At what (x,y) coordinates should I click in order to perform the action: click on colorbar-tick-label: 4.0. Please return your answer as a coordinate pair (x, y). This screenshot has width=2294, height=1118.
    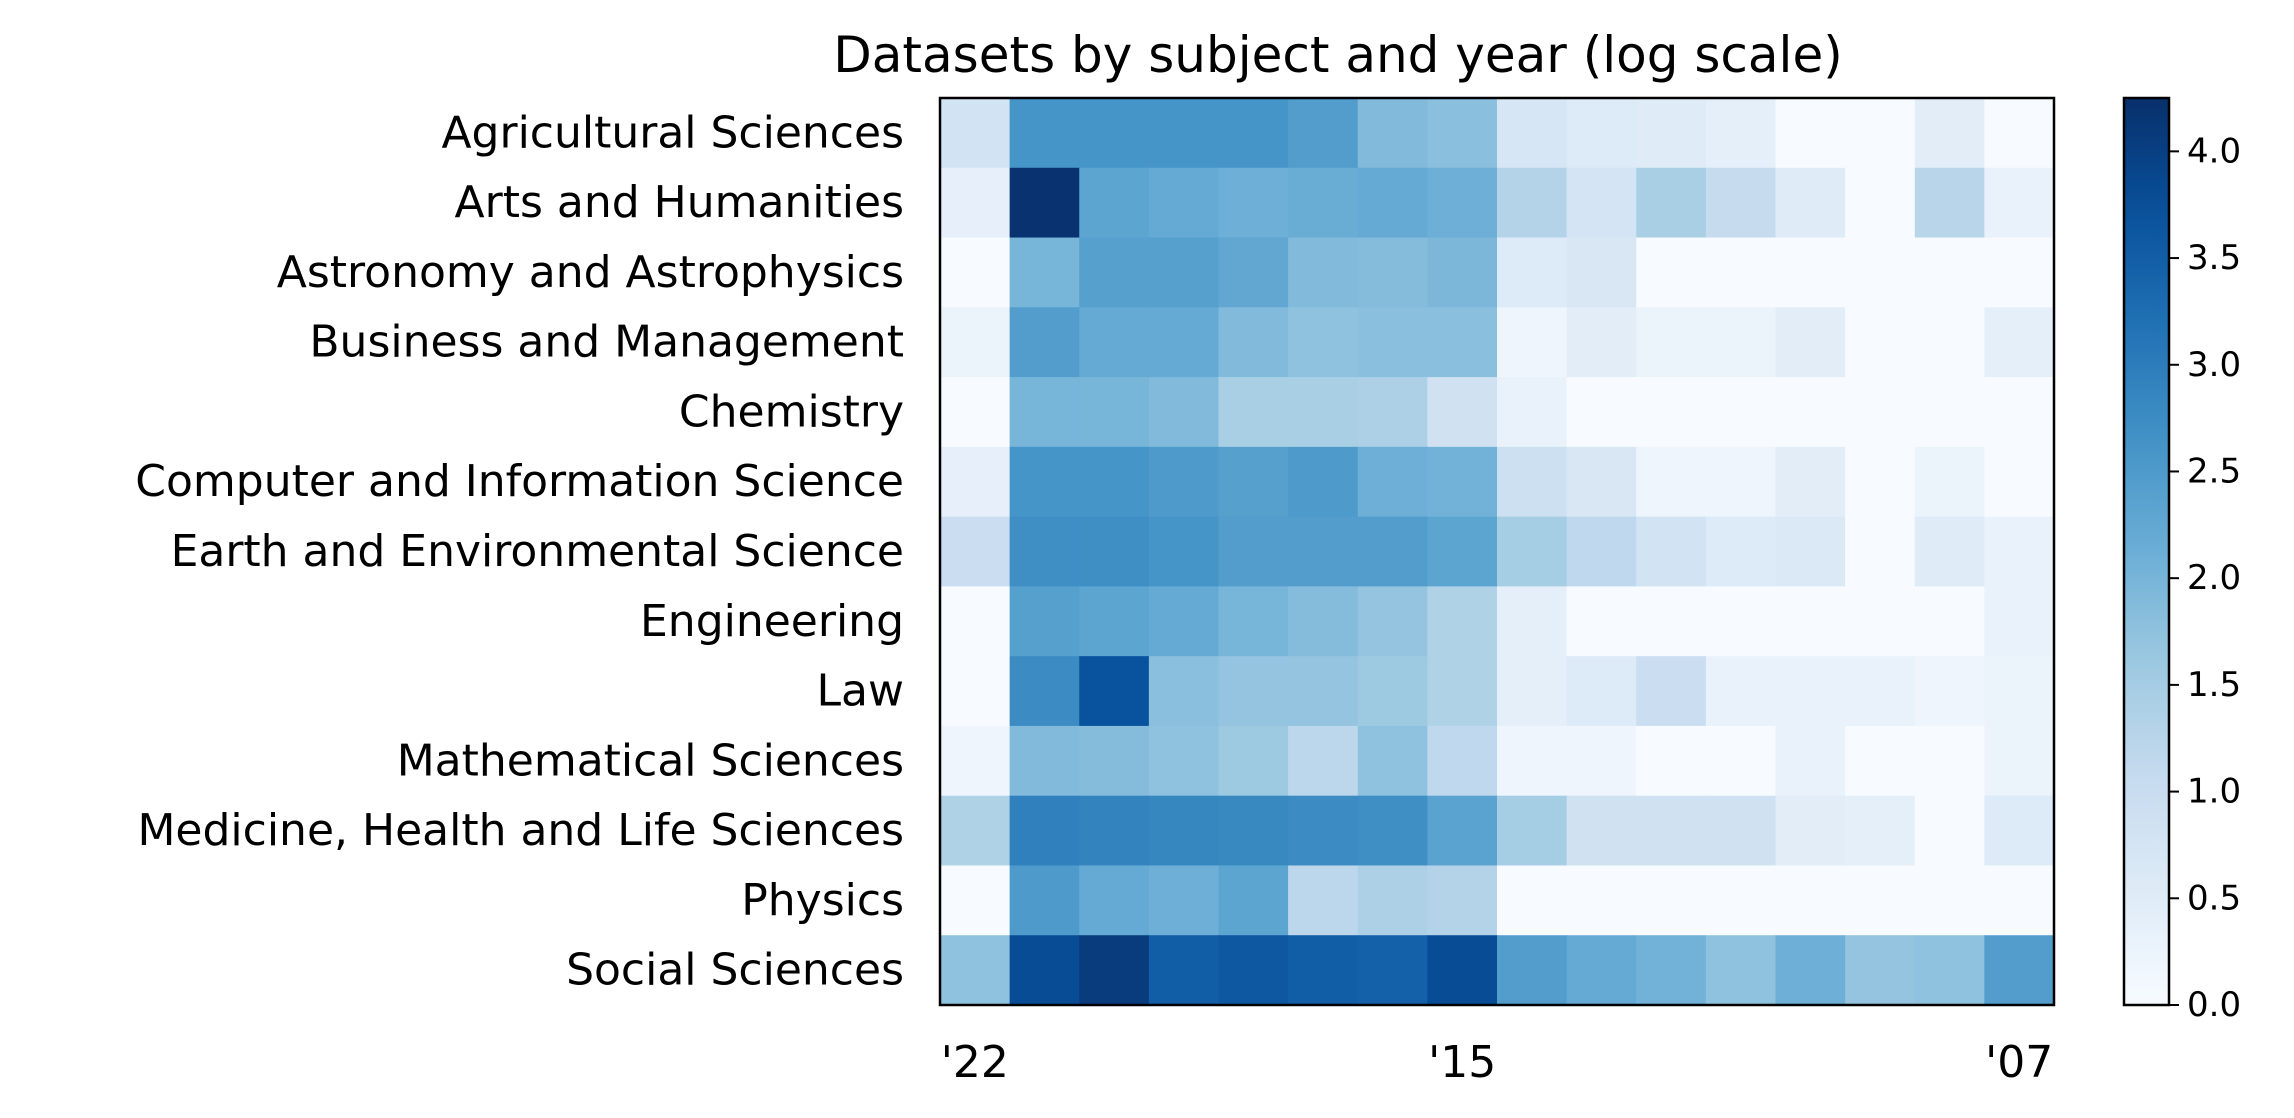
    Looking at the image, I should click on (2214, 151).